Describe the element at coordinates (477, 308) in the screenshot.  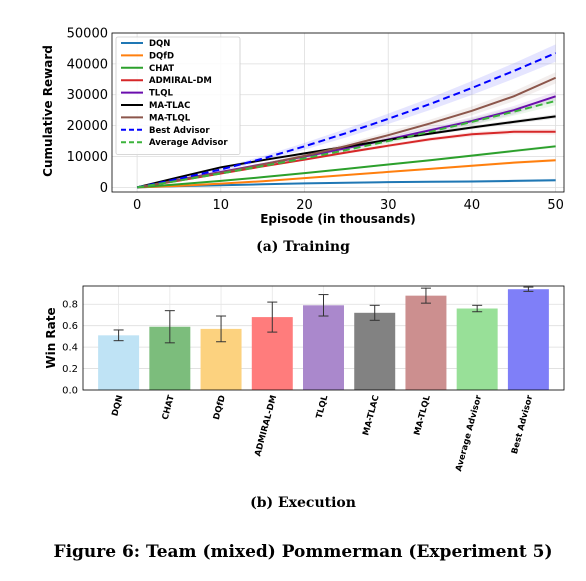
I see `error-bar-average-advisor` at that location.